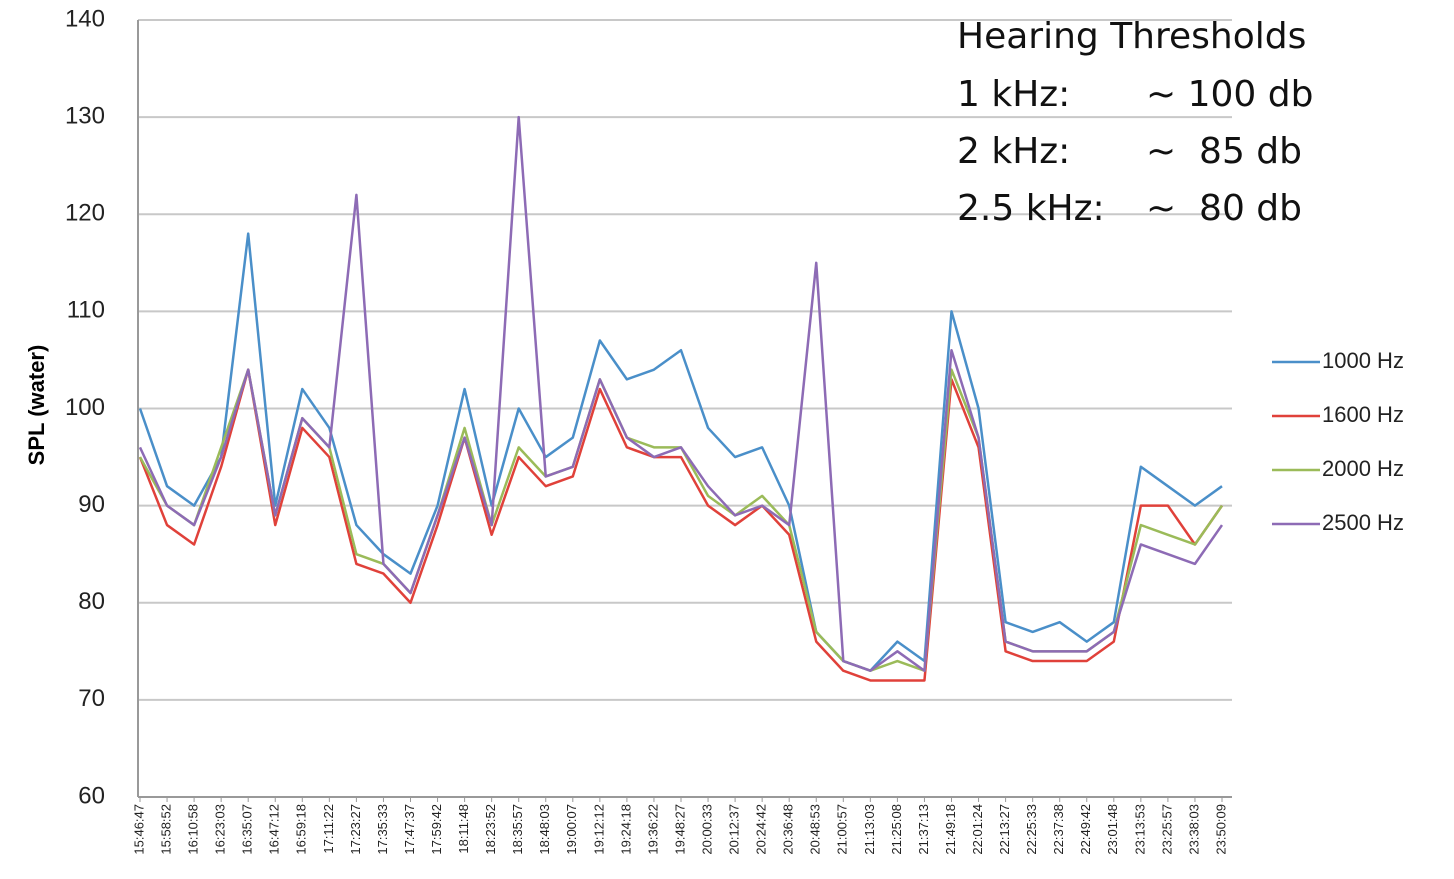 This screenshot has width=1454, height=879. I want to click on x-tick-label: 16:47:12, so click(274, 829).